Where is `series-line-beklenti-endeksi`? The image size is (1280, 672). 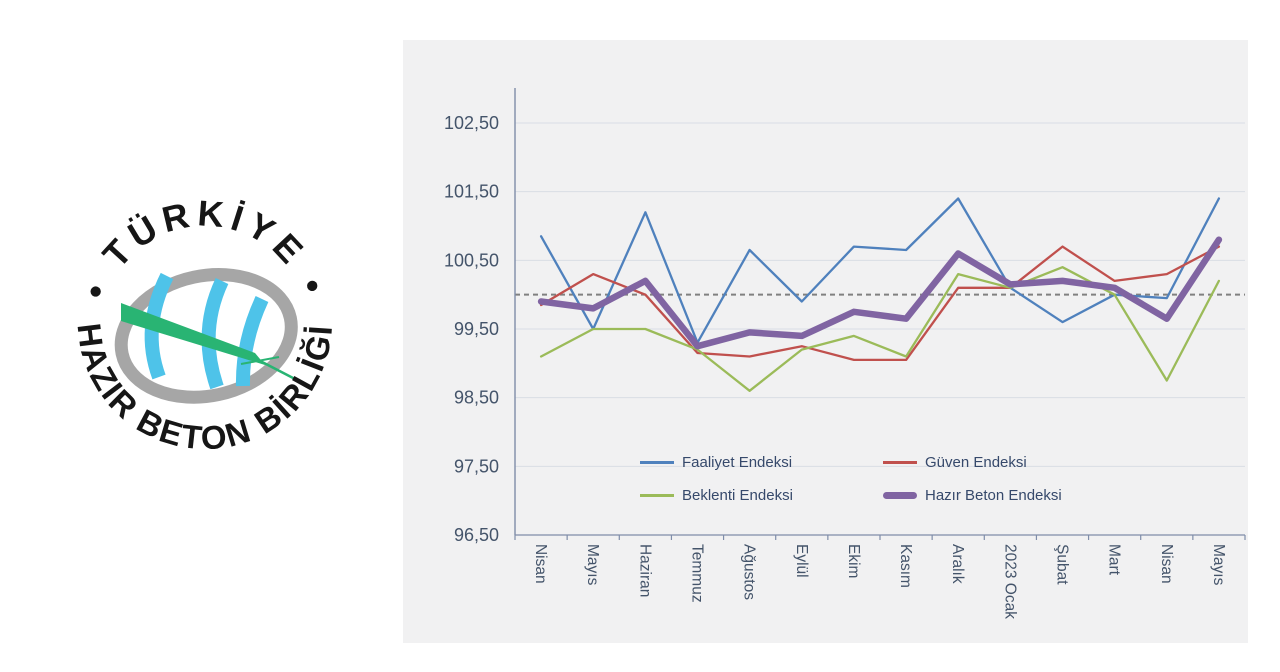
series-line-beklenti-endeksi is located at coordinates (880, 329).